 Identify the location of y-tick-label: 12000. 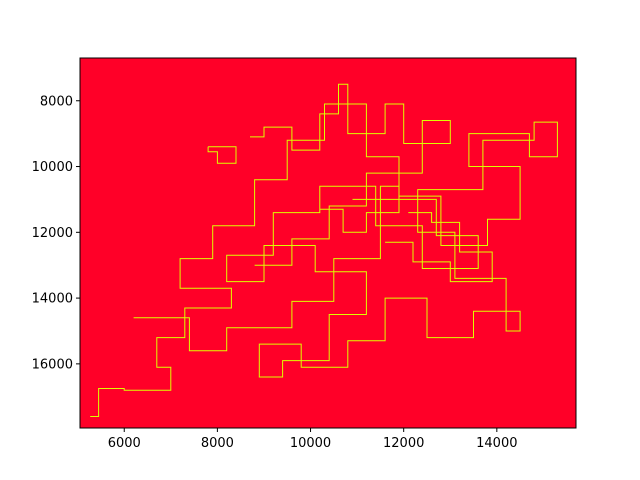
(52, 233).